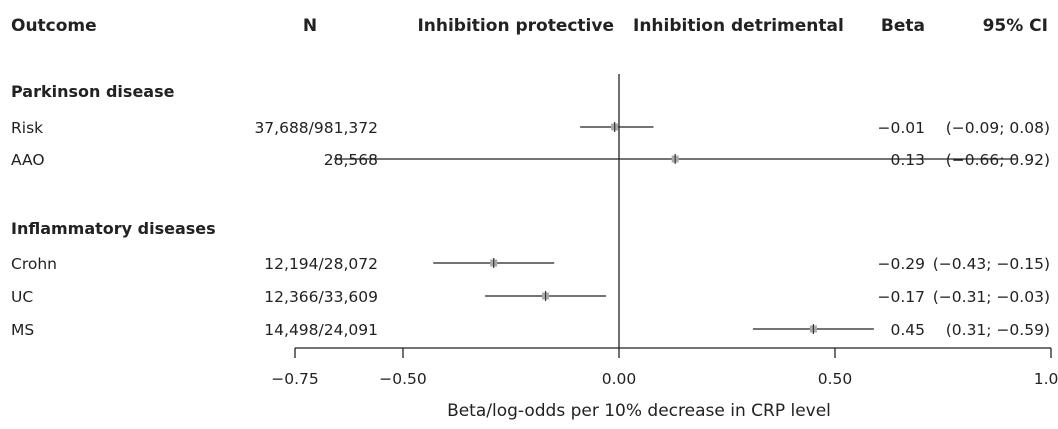 This screenshot has width=1058, height=429. What do you see at coordinates (1015, 26) in the screenshot?
I see `header-95-ci: 95% CI` at bounding box center [1015, 26].